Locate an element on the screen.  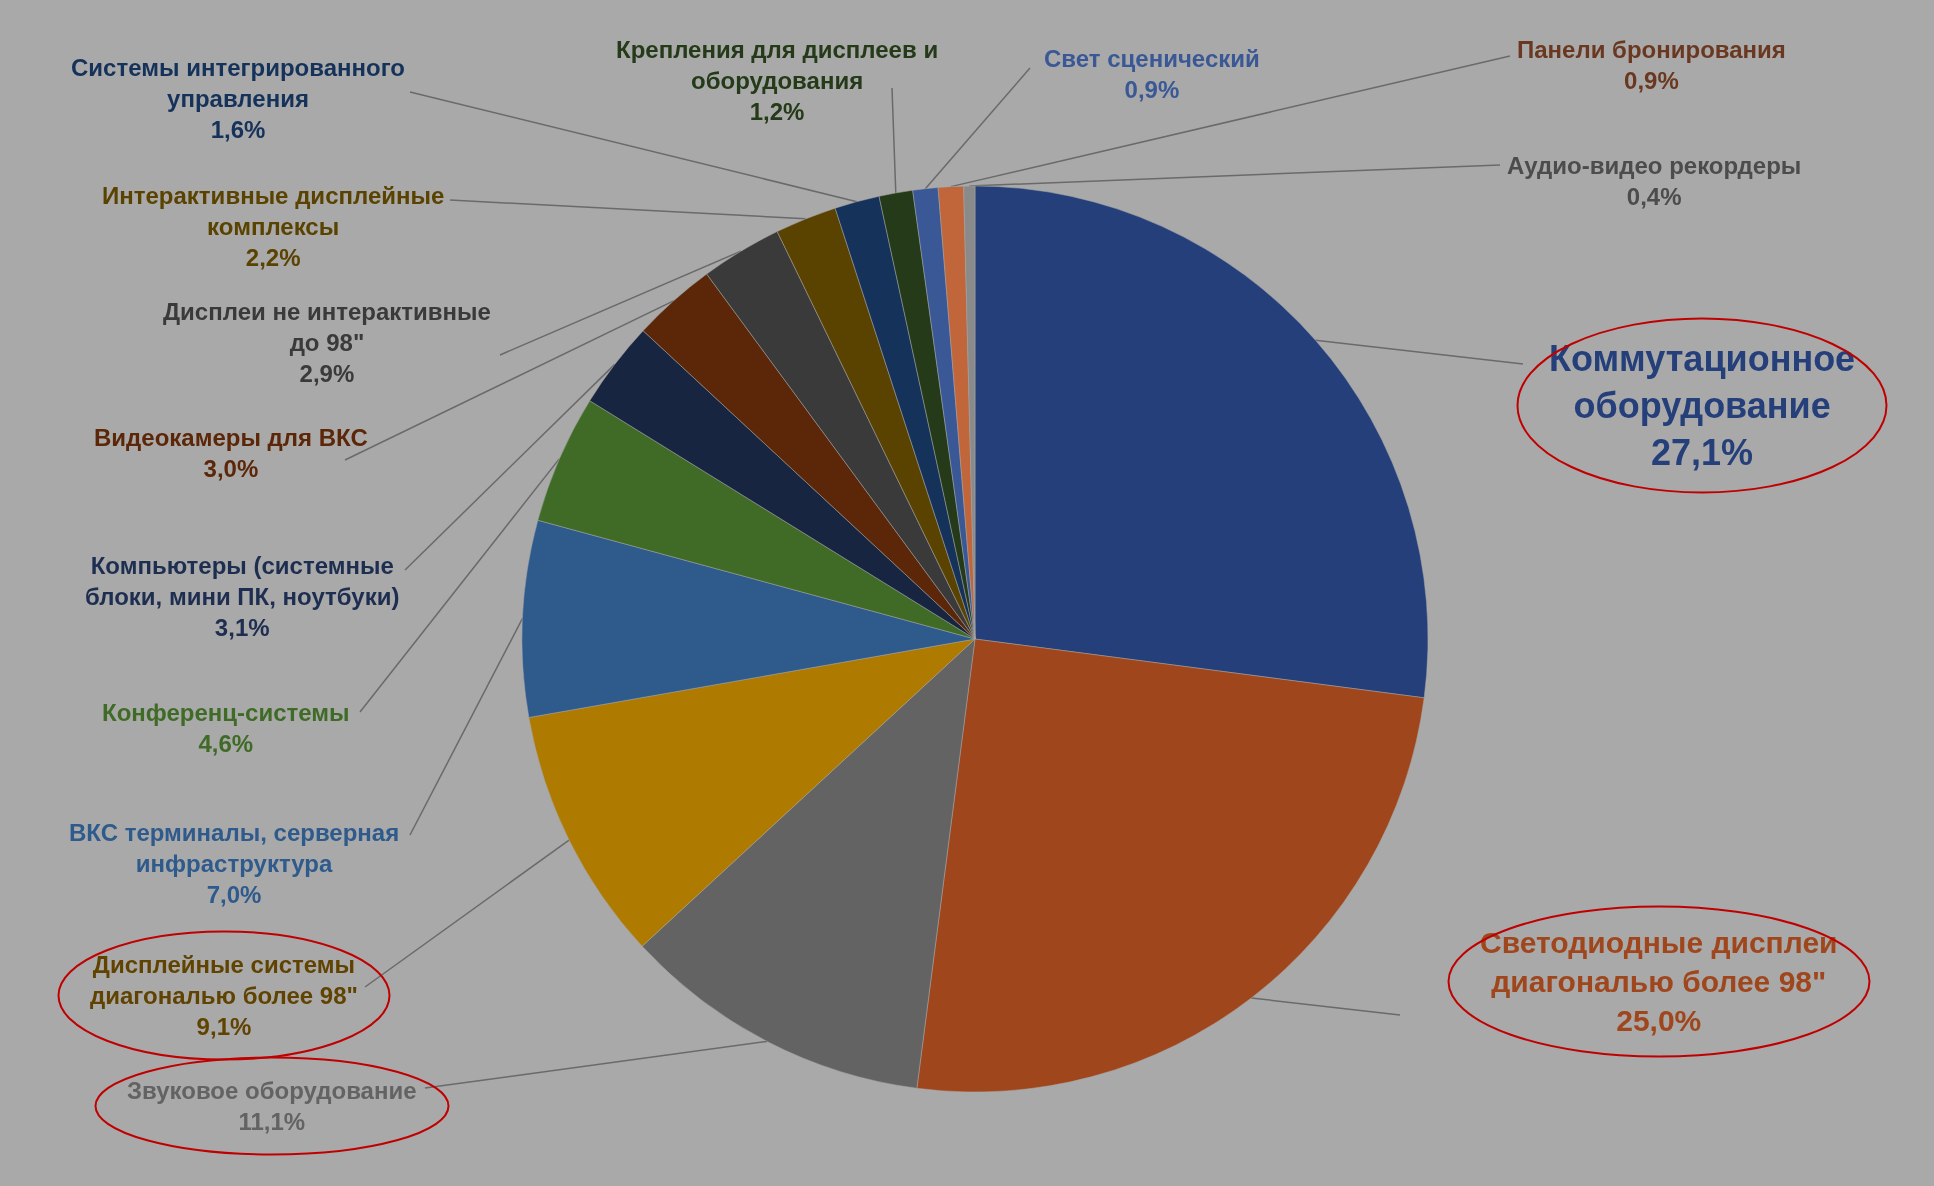
slice-label: Дисплейные системы диагональю более 98" is located at coordinates (224, 980).